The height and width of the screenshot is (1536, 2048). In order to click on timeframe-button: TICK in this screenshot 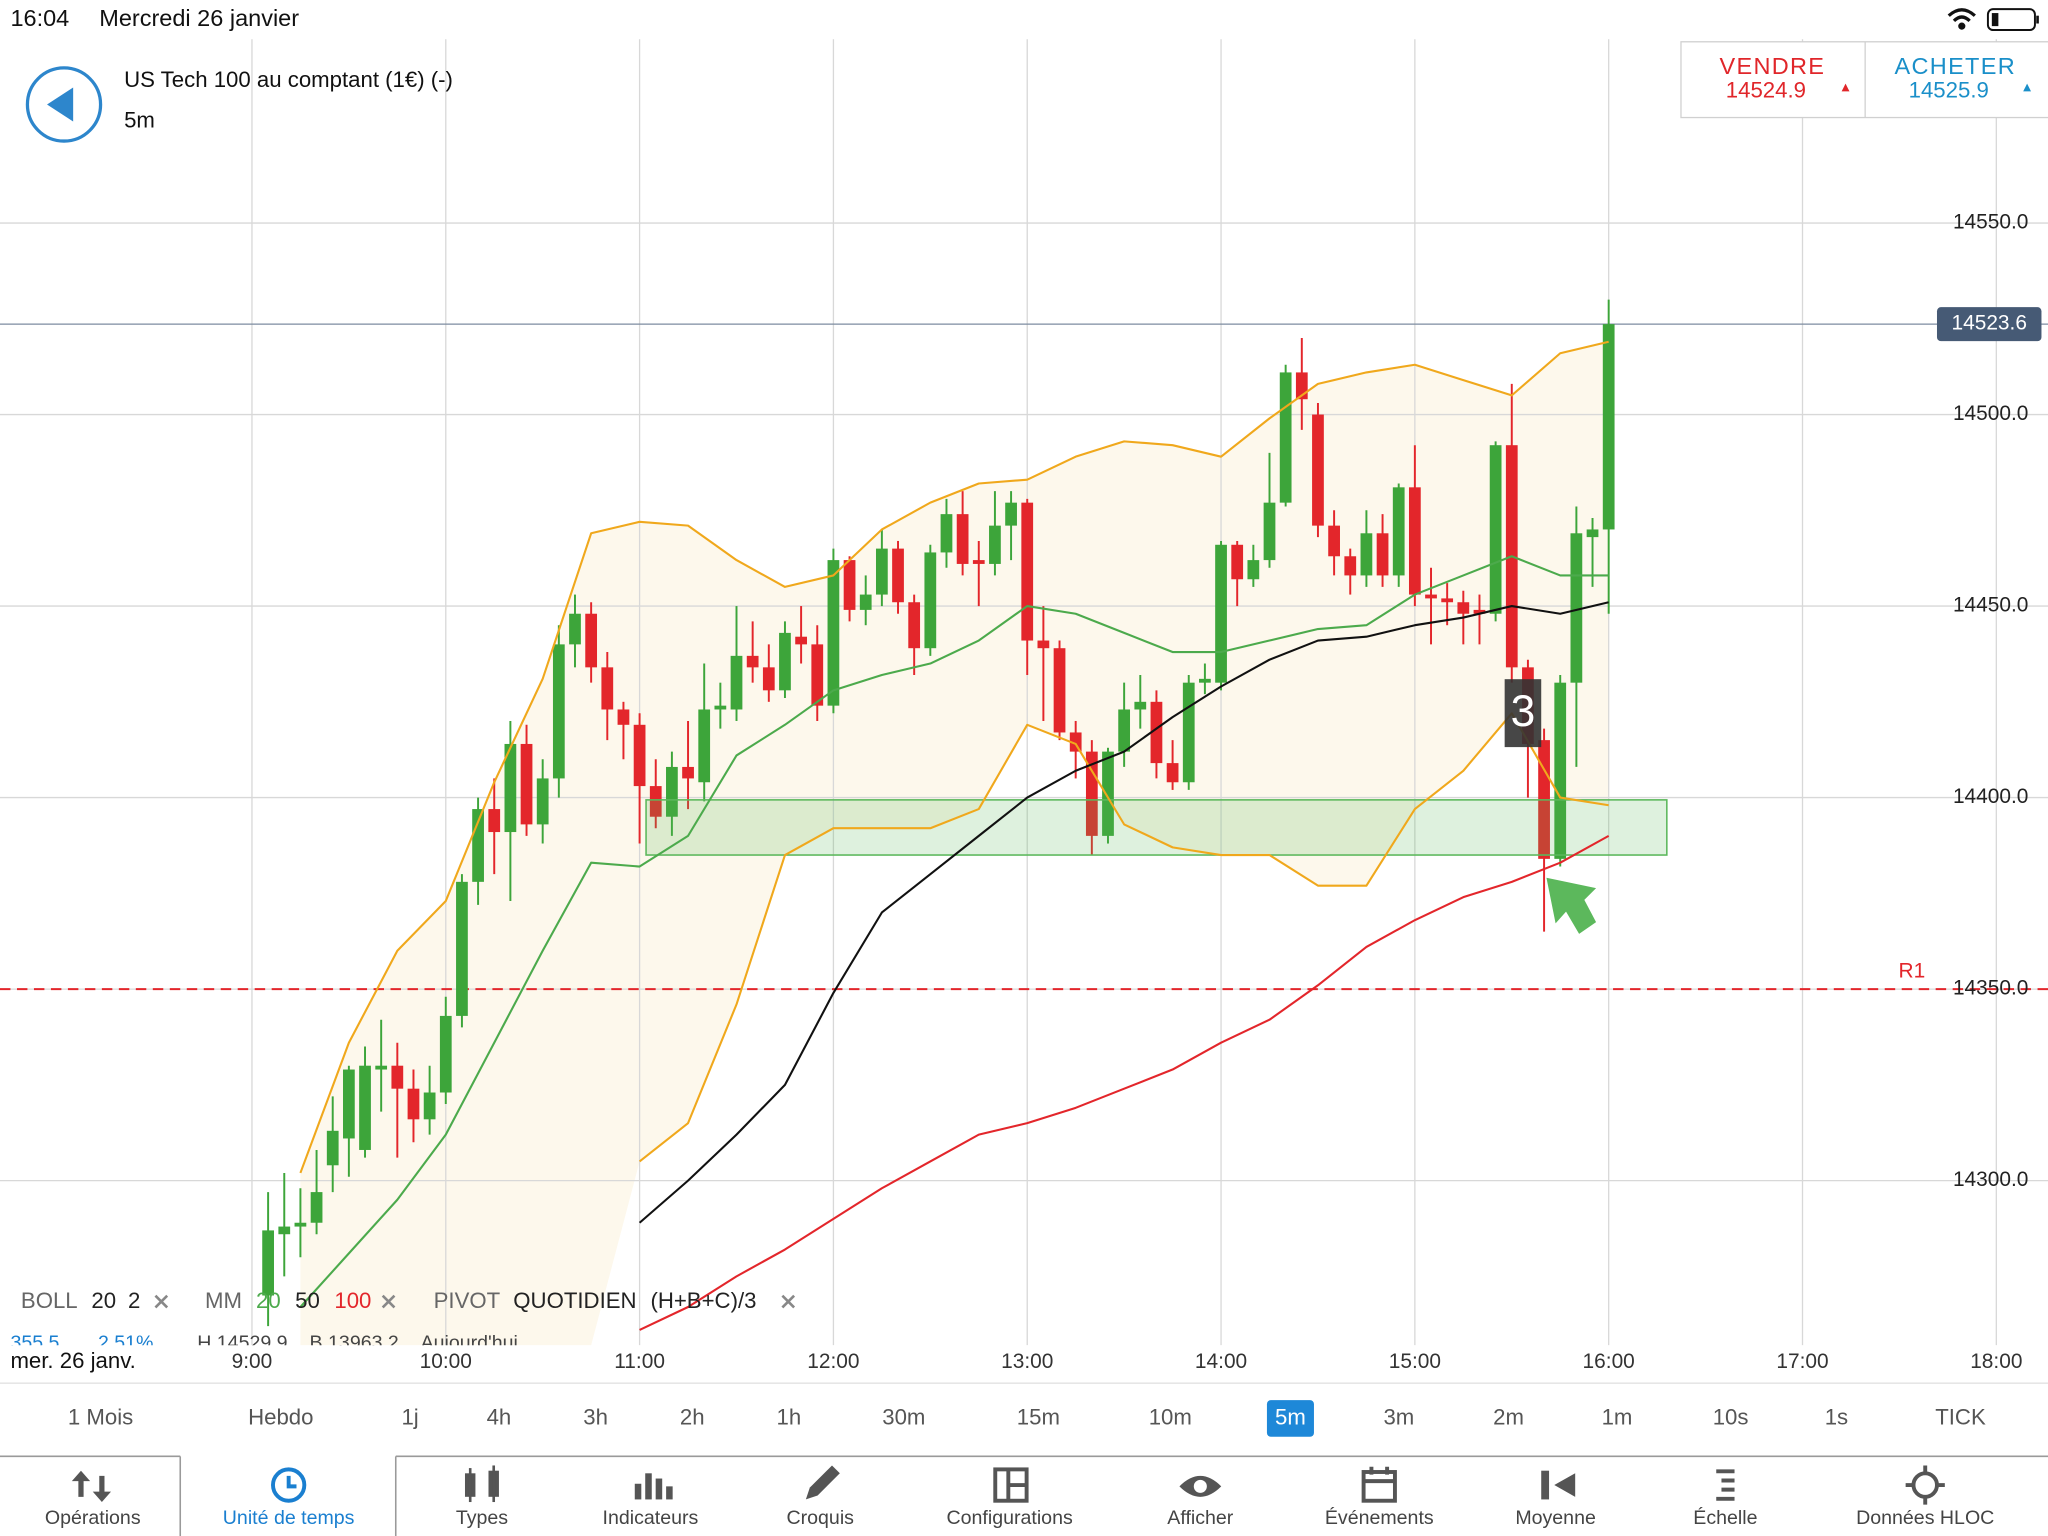, I will do `click(1960, 1416)`.